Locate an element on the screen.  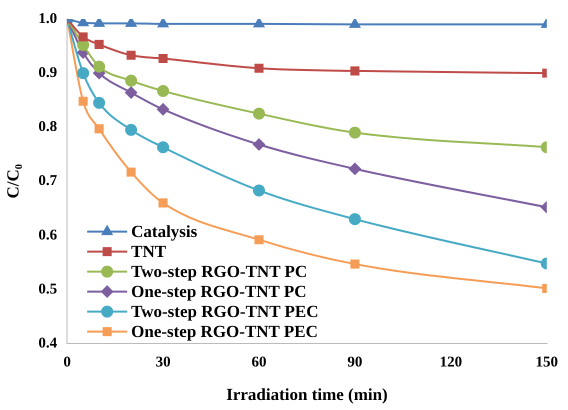
legend-label: Two-step RGO-TNT PC is located at coordinates (219, 271).